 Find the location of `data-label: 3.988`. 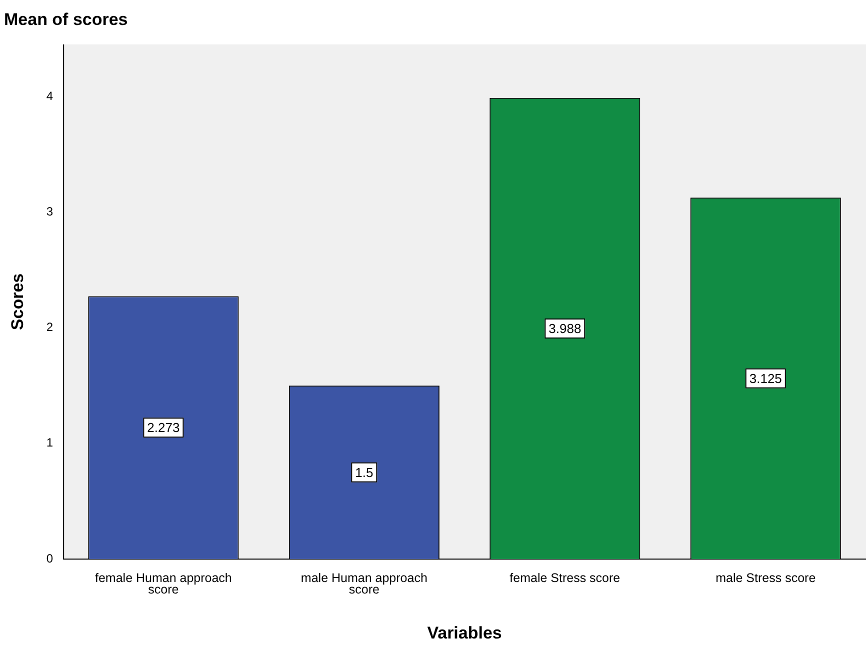

data-label: 3.988 is located at coordinates (565, 328).